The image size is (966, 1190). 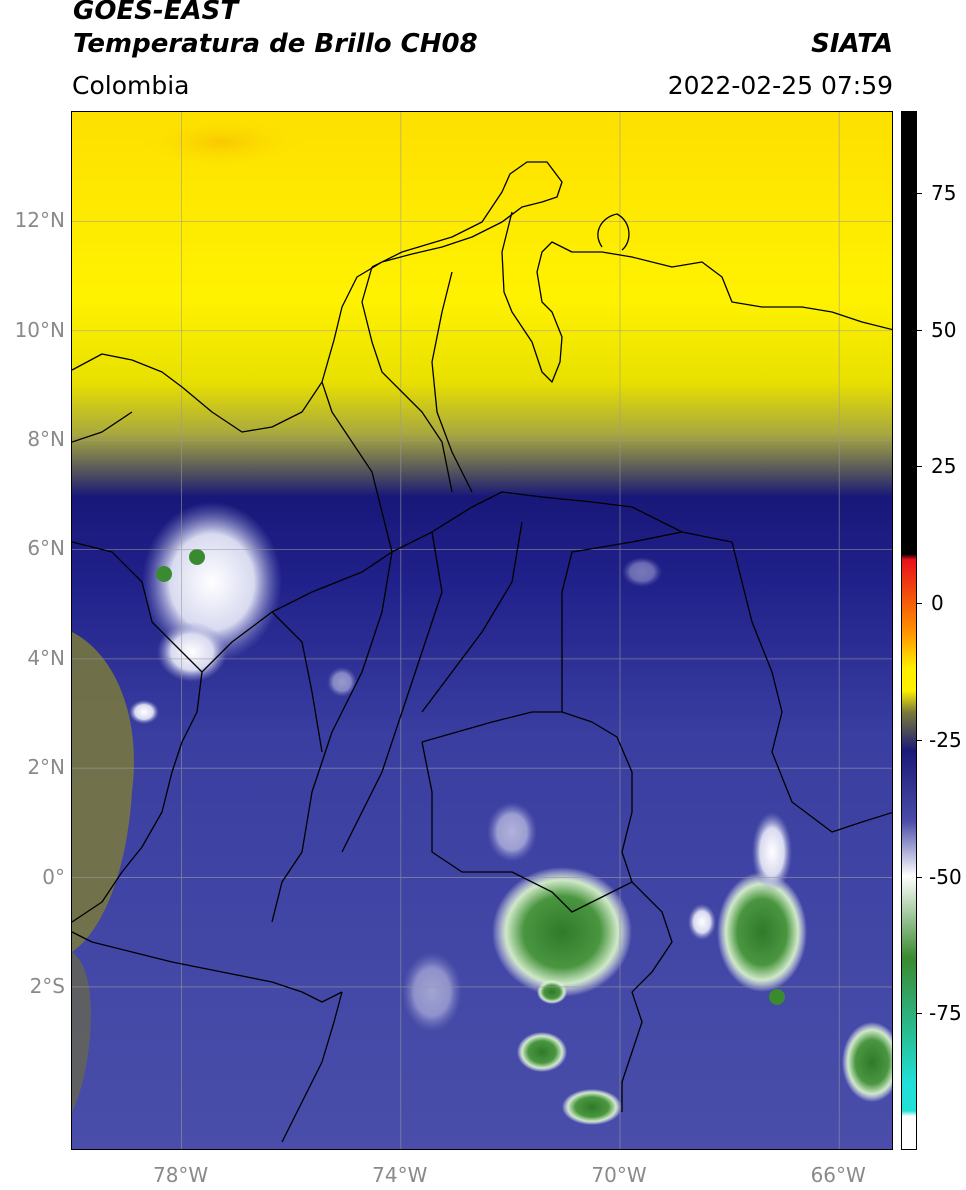 I want to click on colorbar-tick-label: -75, so click(x=945, y=1013).